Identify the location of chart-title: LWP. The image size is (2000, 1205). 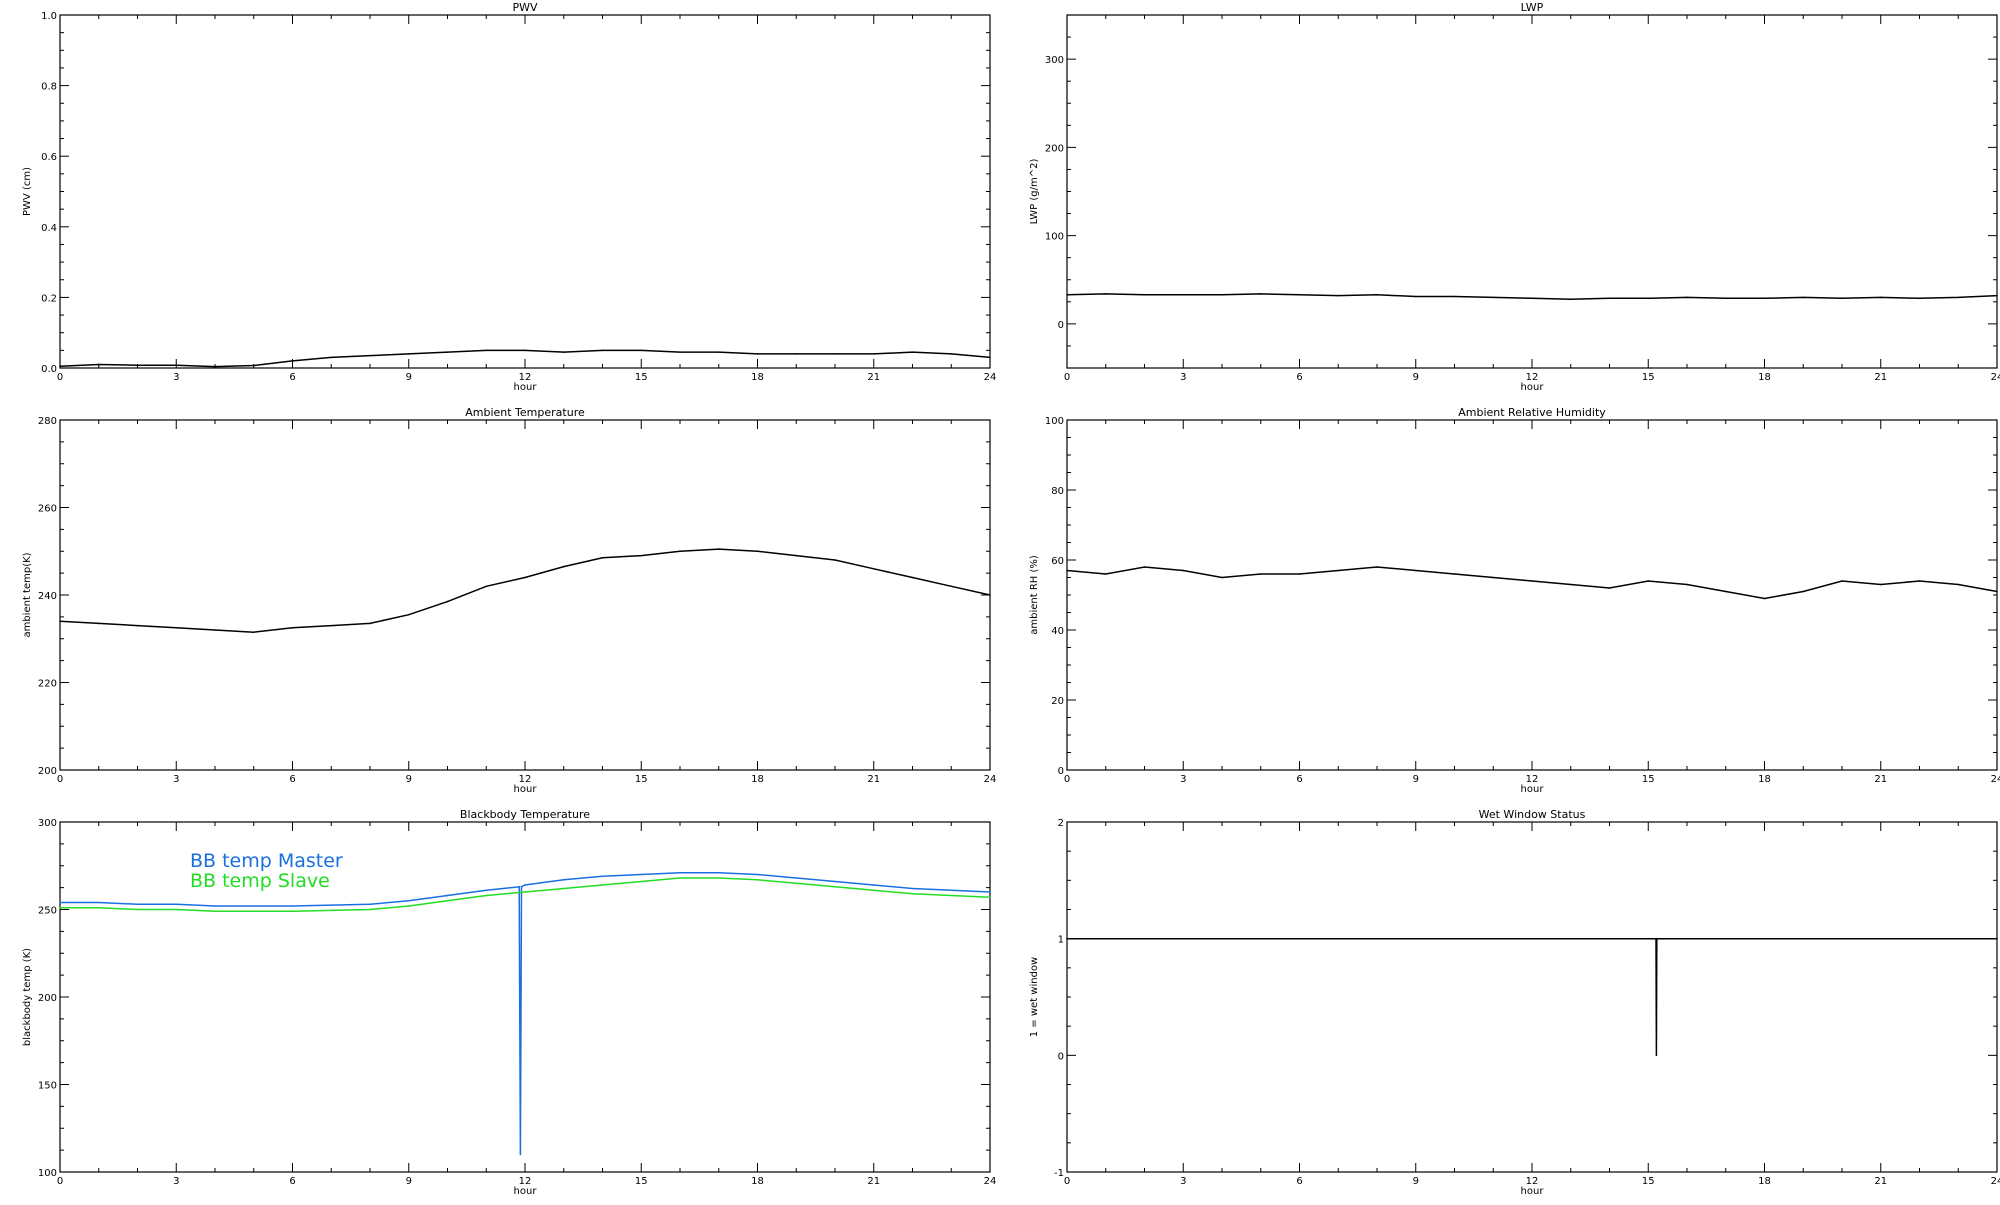
(1532, 7).